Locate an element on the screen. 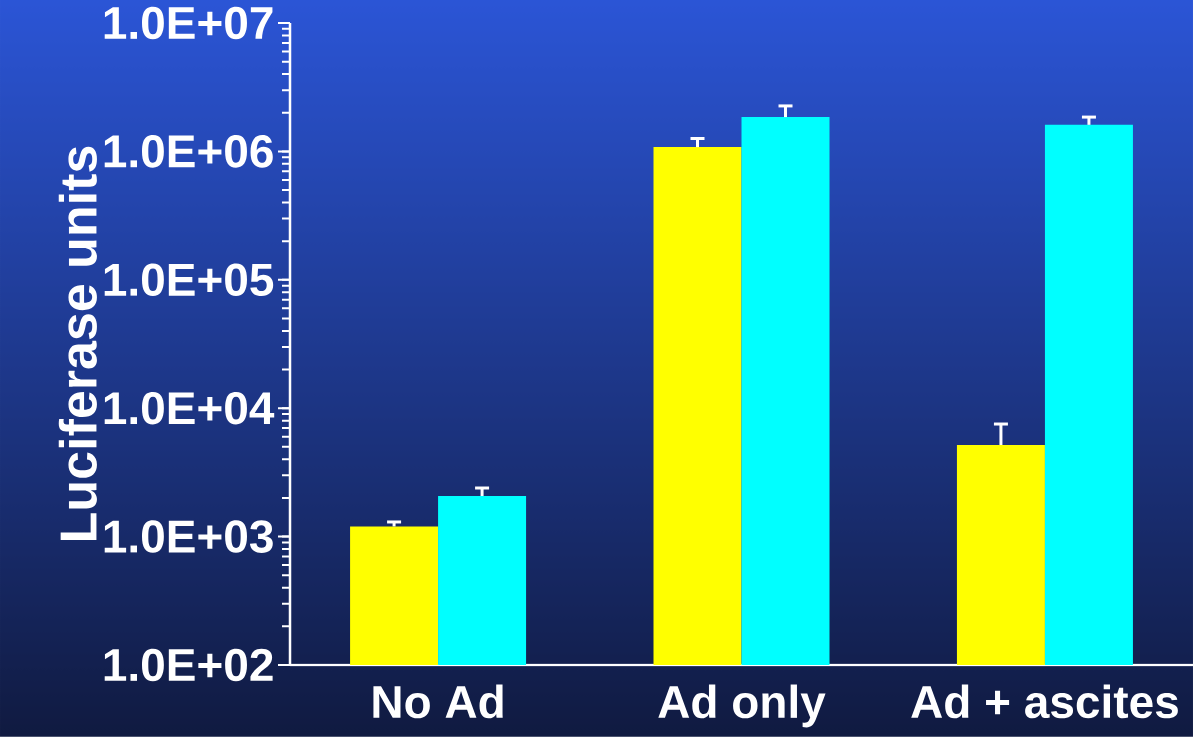 This screenshot has width=1193, height=737. y-tick-label: 1.0E+07 is located at coordinates (188, 23).